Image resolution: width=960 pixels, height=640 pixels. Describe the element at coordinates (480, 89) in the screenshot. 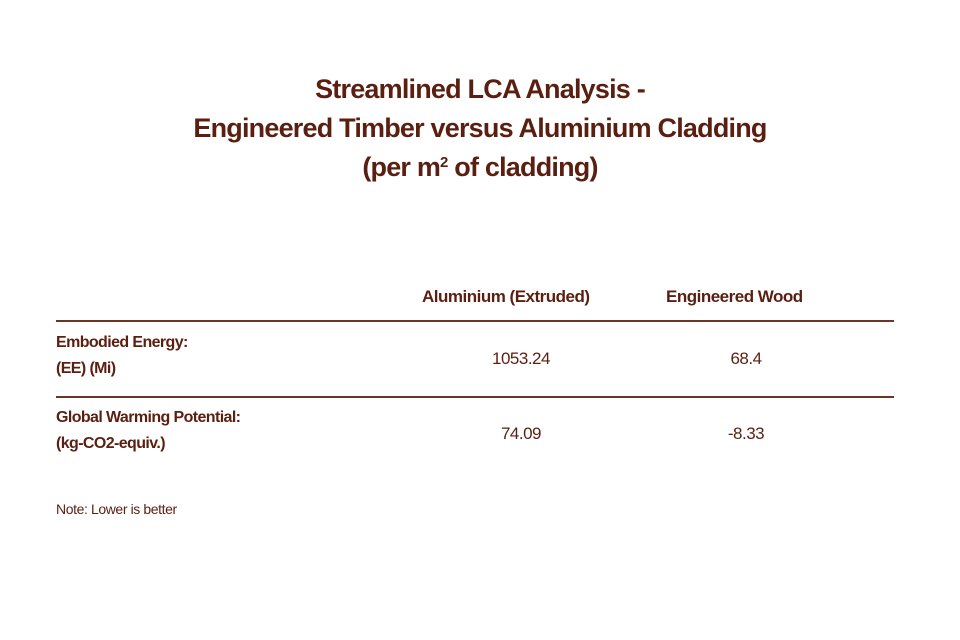

I see `title-line-1: Streamlined LCA Analysis -` at that location.